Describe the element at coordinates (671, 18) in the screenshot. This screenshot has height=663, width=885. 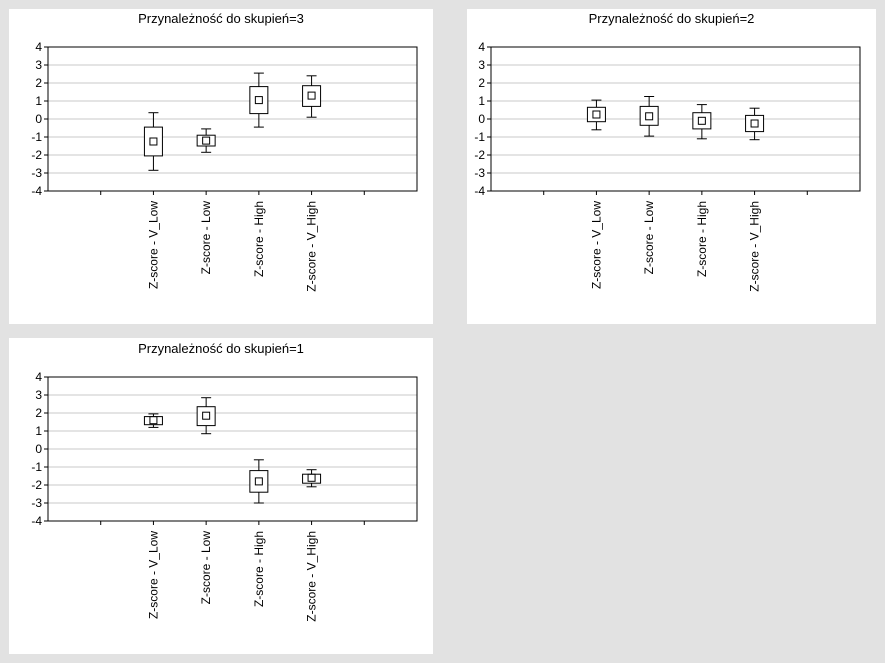
I see `chart-title: Przynależność do skupień=2` at that location.